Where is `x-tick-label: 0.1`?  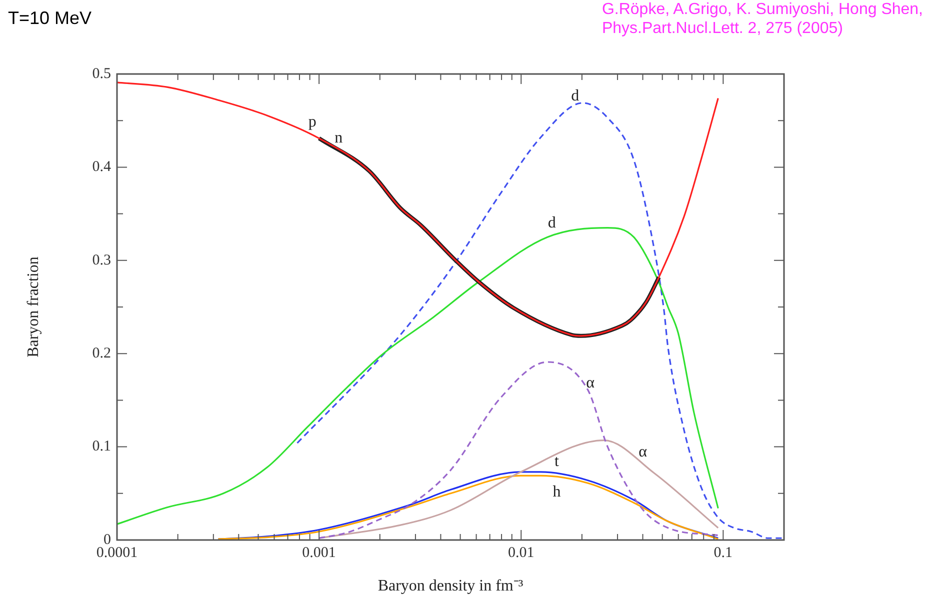
x-tick-label: 0.1 is located at coordinates (723, 552).